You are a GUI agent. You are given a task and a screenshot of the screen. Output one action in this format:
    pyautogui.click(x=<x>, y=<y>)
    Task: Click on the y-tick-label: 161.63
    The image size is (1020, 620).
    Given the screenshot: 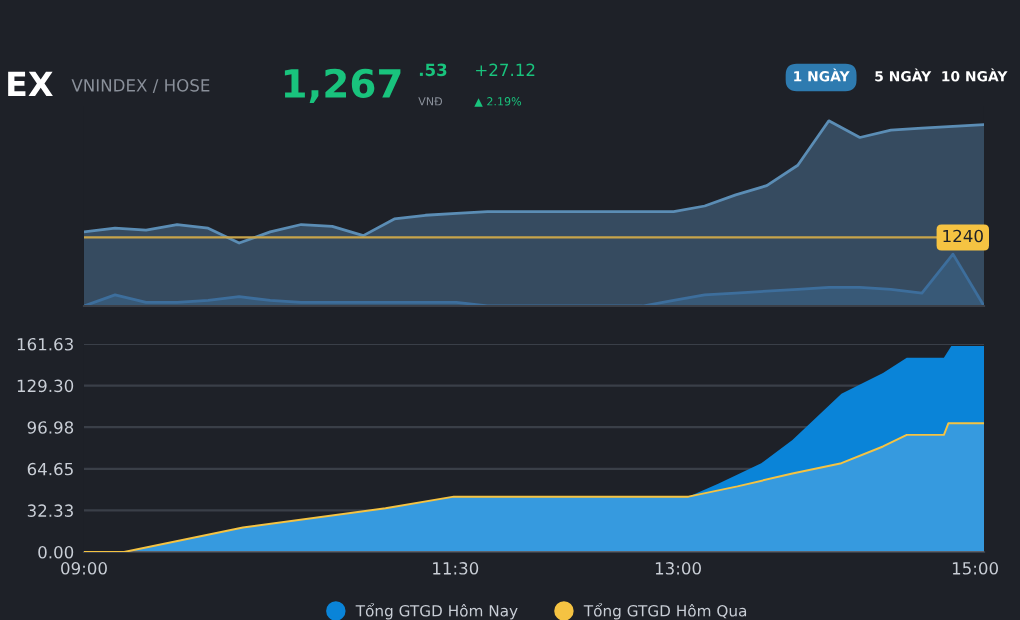 What is the action you would take?
    pyautogui.click(x=45, y=344)
    